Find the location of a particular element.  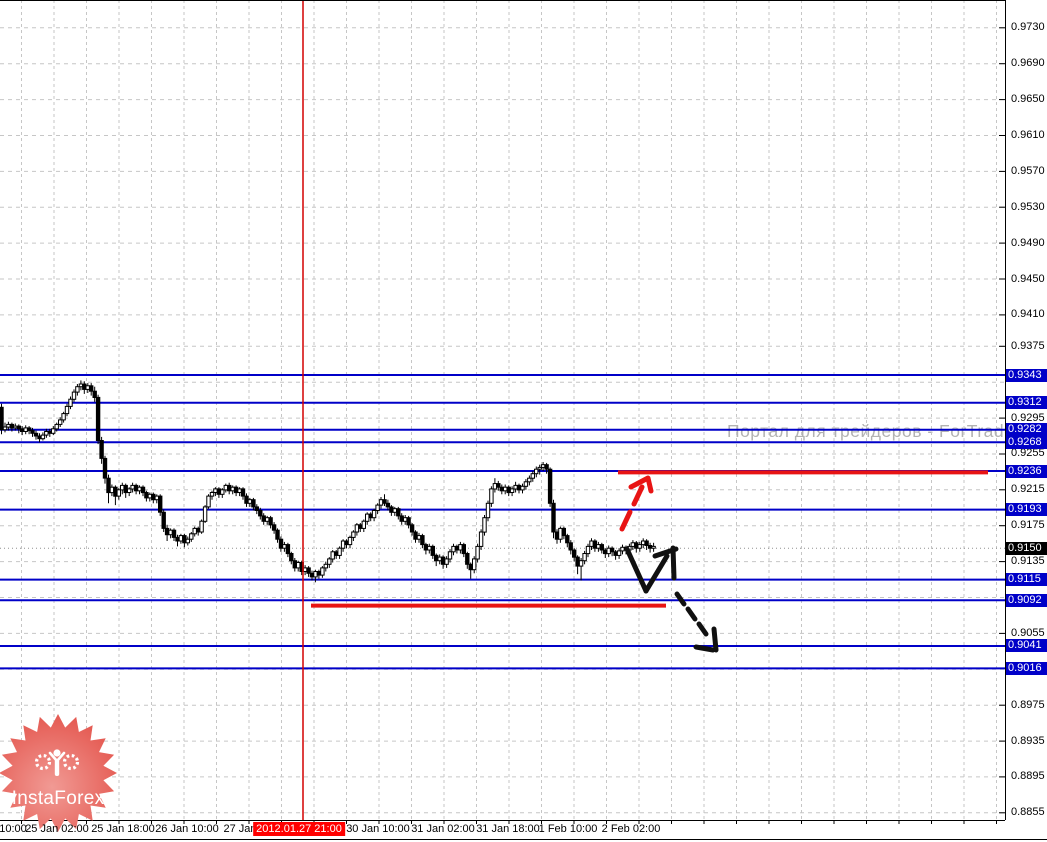

instaforex-starburst-icon is located at coordinates (58, 773).